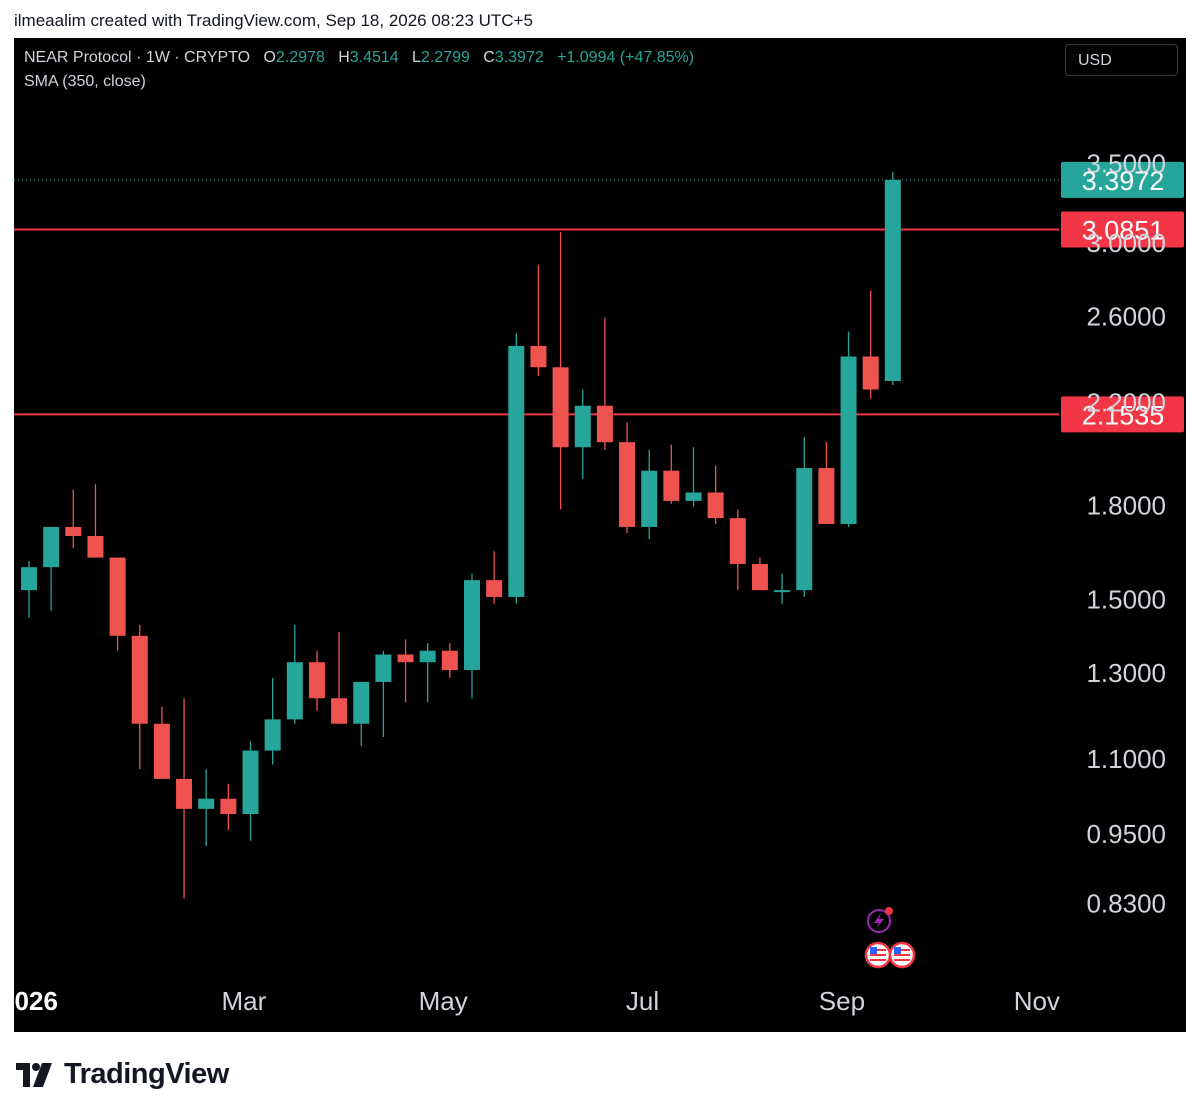  Describe the element at coordinates (122, 1074) in the screenshot. I see `tradingview-logo: TradingView` at that location.